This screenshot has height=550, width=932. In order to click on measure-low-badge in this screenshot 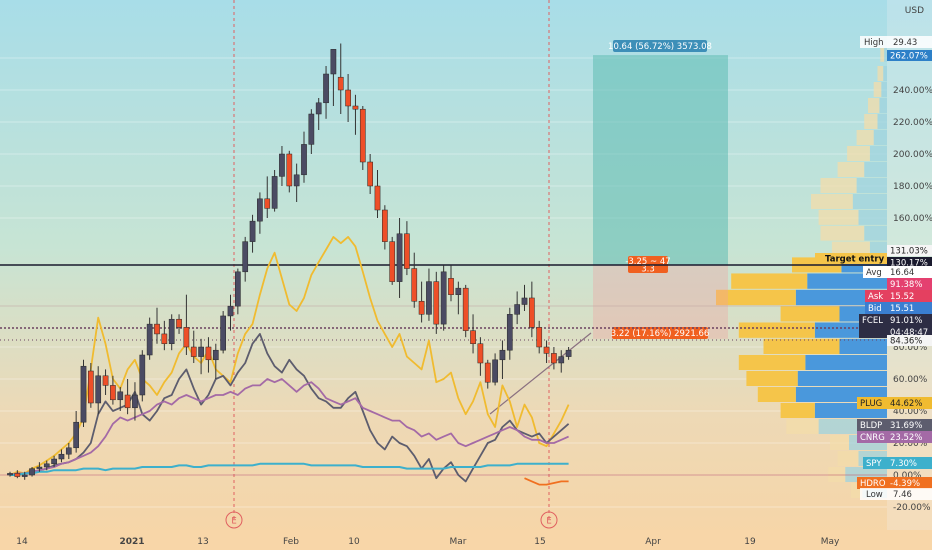, I will do `click(660, 333)`.